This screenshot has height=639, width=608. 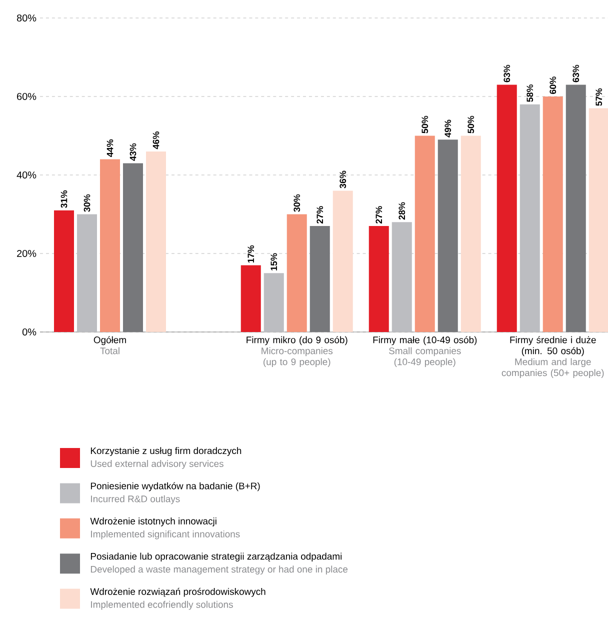 I want to click on text: Medium and large companies (50+ people), so click(x=553, y=368).